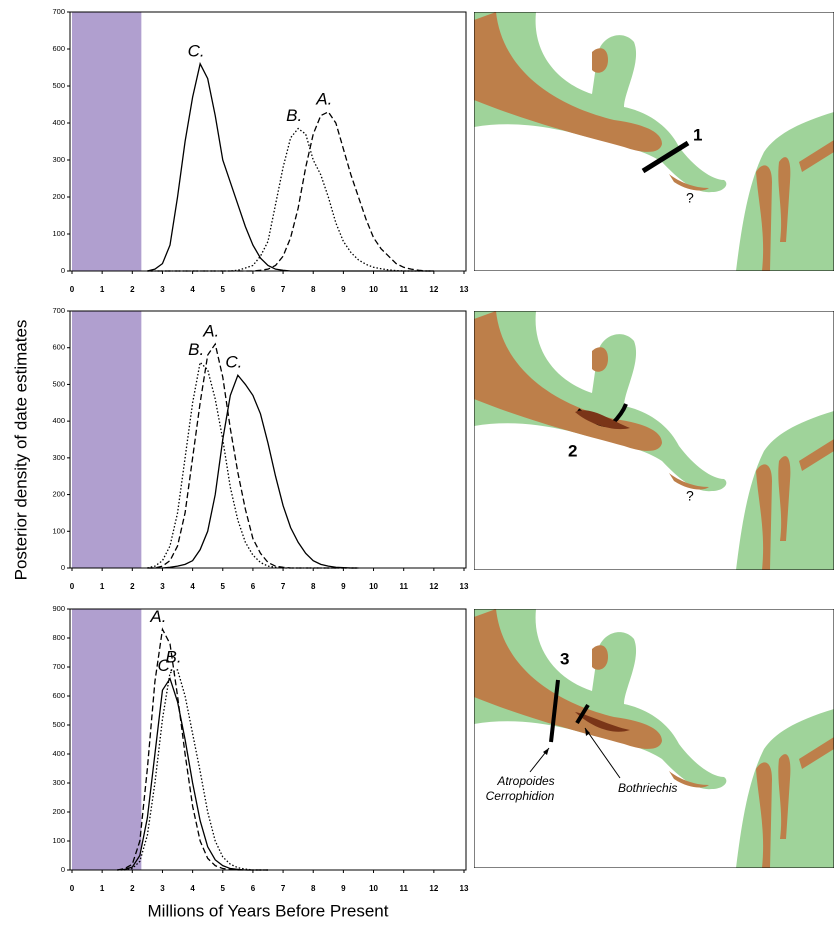  Describe the element at coordinates (690, 198) in the screenshot. I see `map-label: ?` at that location.